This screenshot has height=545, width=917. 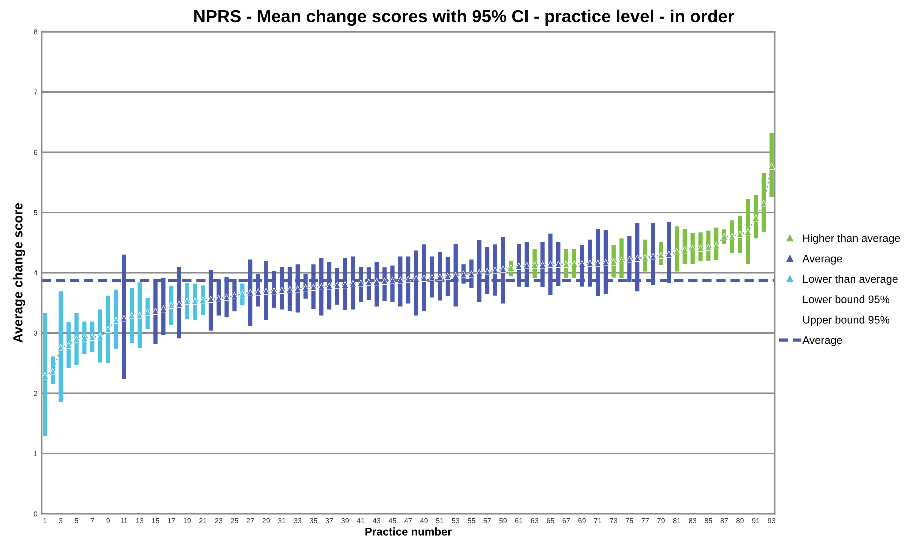 What do you see at coordinates (852, 239) in the screenshot?
I see `legend-label: Higher than average` at bounding box center [852, 239].